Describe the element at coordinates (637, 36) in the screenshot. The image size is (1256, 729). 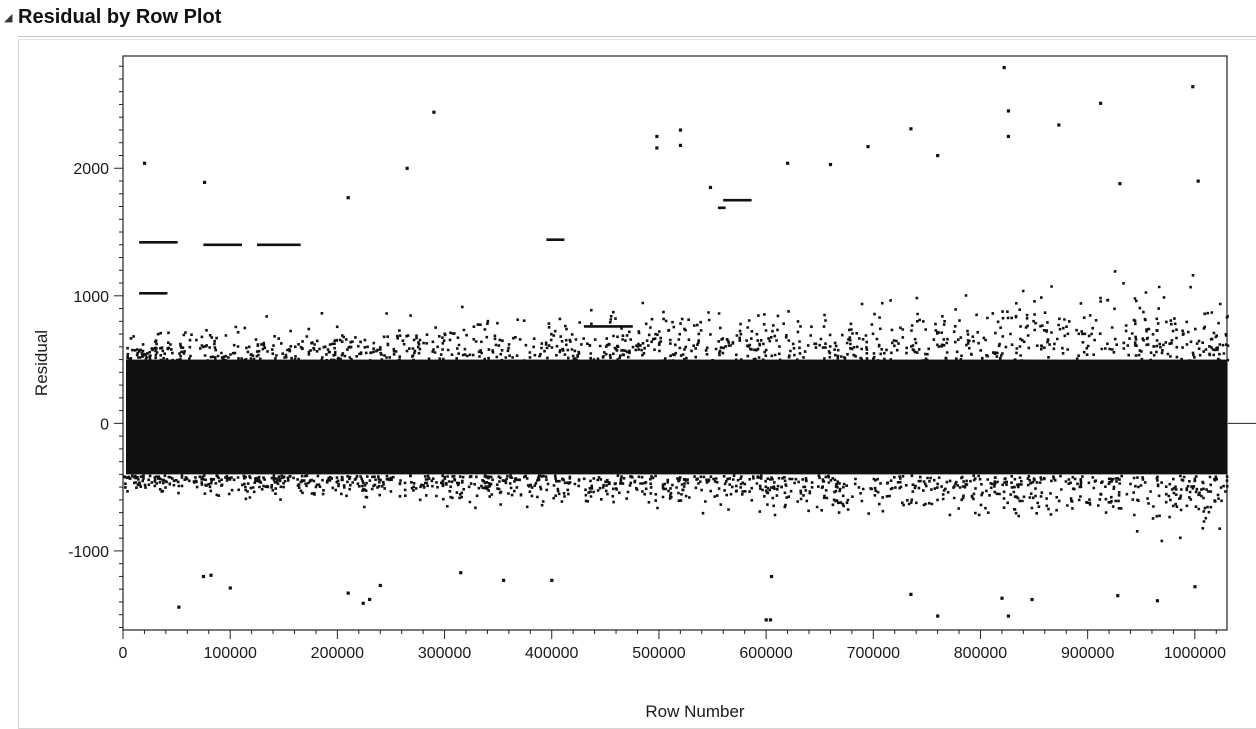
I see `header-divider` at that location.